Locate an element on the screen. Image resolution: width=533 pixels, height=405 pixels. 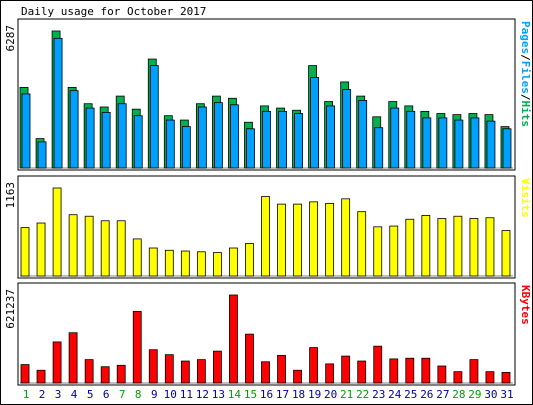
legend-part: Visits is located at coordinates (525, 198).